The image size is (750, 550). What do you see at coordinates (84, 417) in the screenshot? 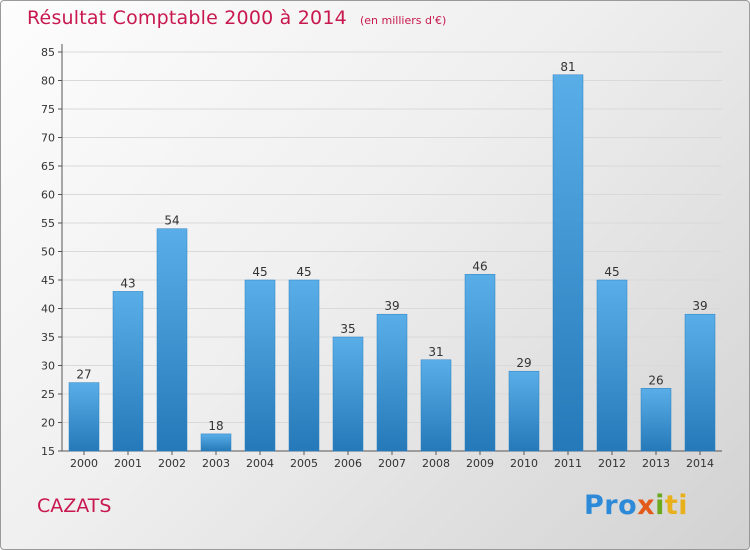
I see `bar-2000` at bounding box center [84, 417].